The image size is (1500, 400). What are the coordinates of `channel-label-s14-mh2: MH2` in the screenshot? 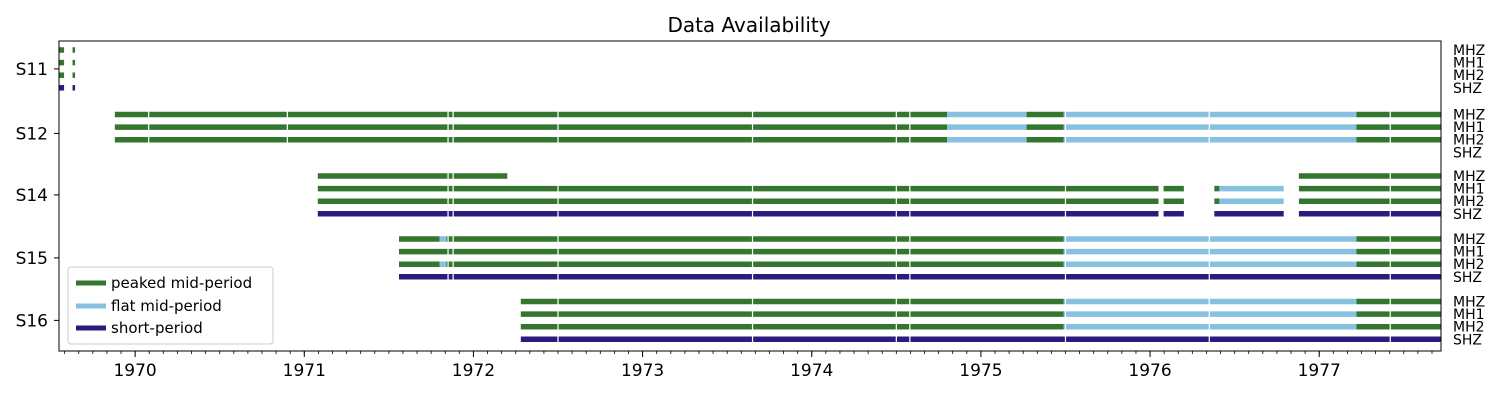 It's located at (1469, 202).